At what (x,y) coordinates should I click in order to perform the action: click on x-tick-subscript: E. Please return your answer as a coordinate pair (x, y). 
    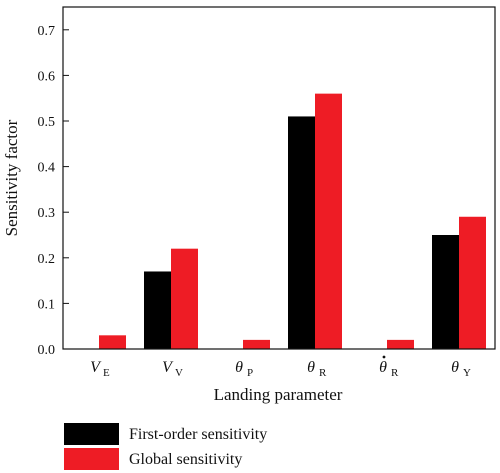
    Looking at the image, I should click on (106, 373).